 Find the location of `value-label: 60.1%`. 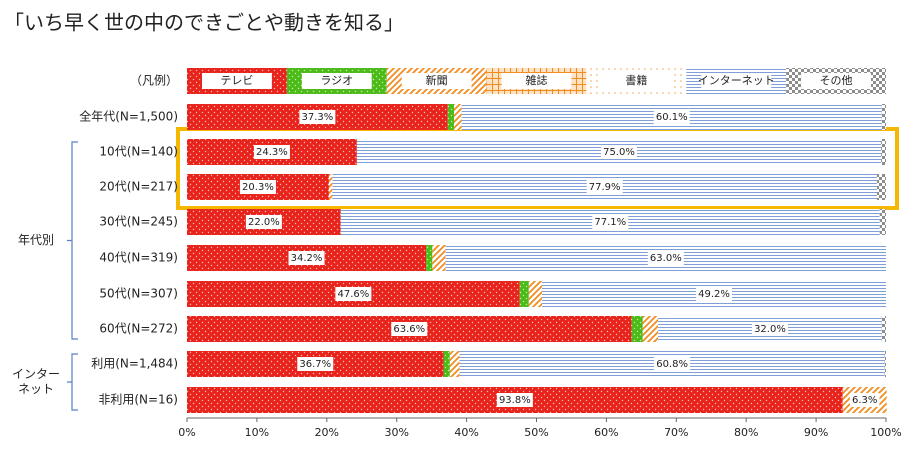

value-label: 60.1% is located at coordinates (672, 117).